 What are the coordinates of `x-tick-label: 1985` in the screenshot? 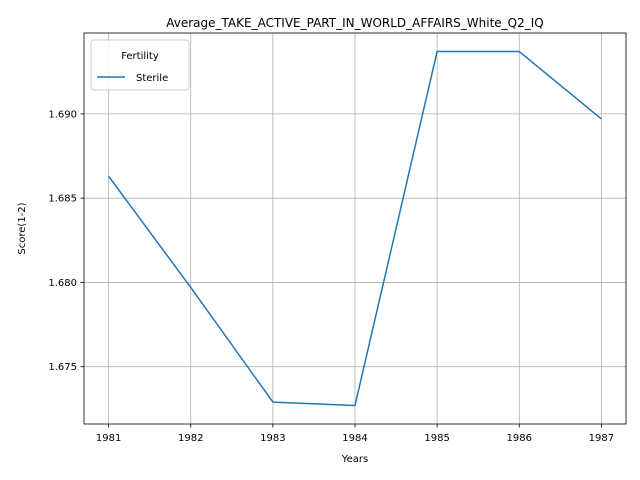 It's located at (436, 438).